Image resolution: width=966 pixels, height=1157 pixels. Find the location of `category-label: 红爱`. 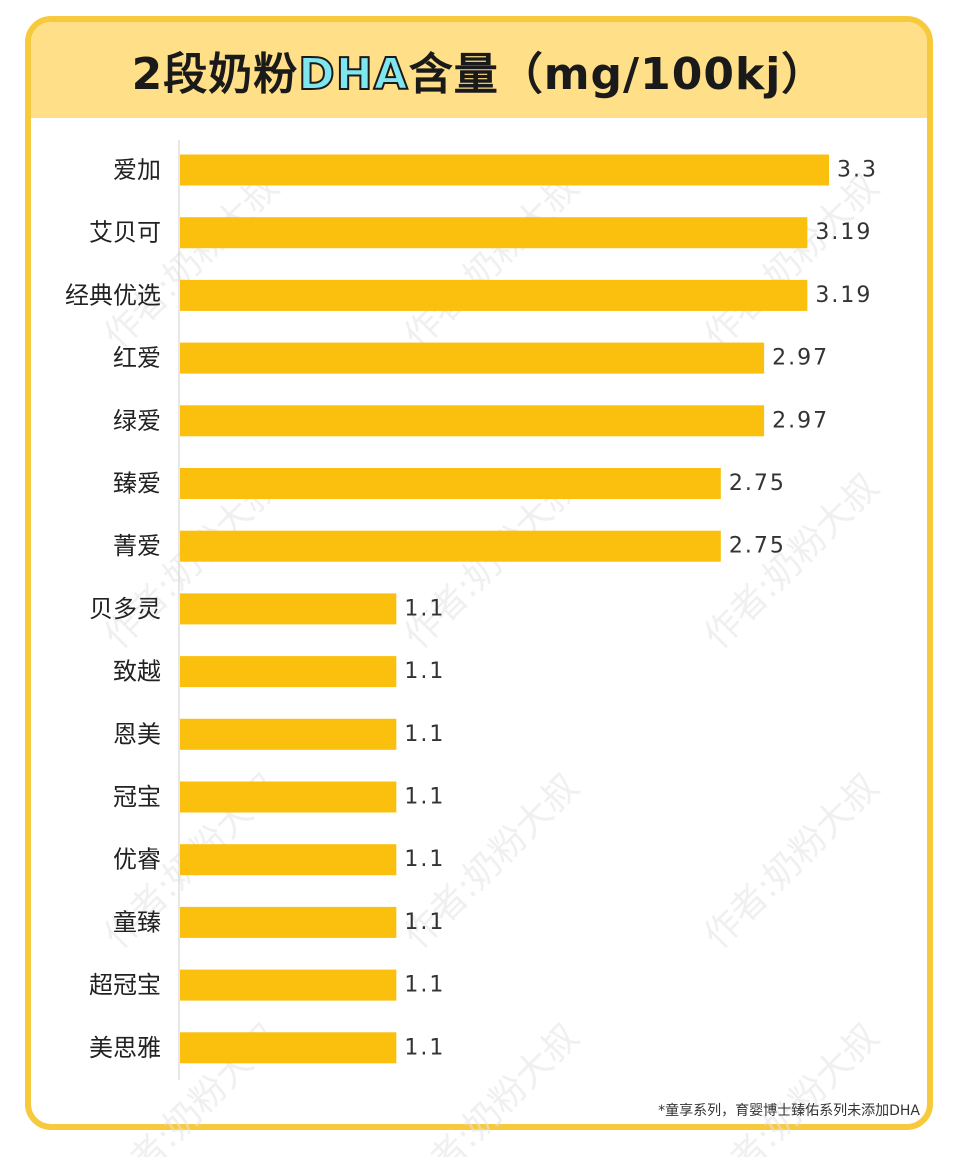

category-label: 红爱 is located at coordinates (137, 358).